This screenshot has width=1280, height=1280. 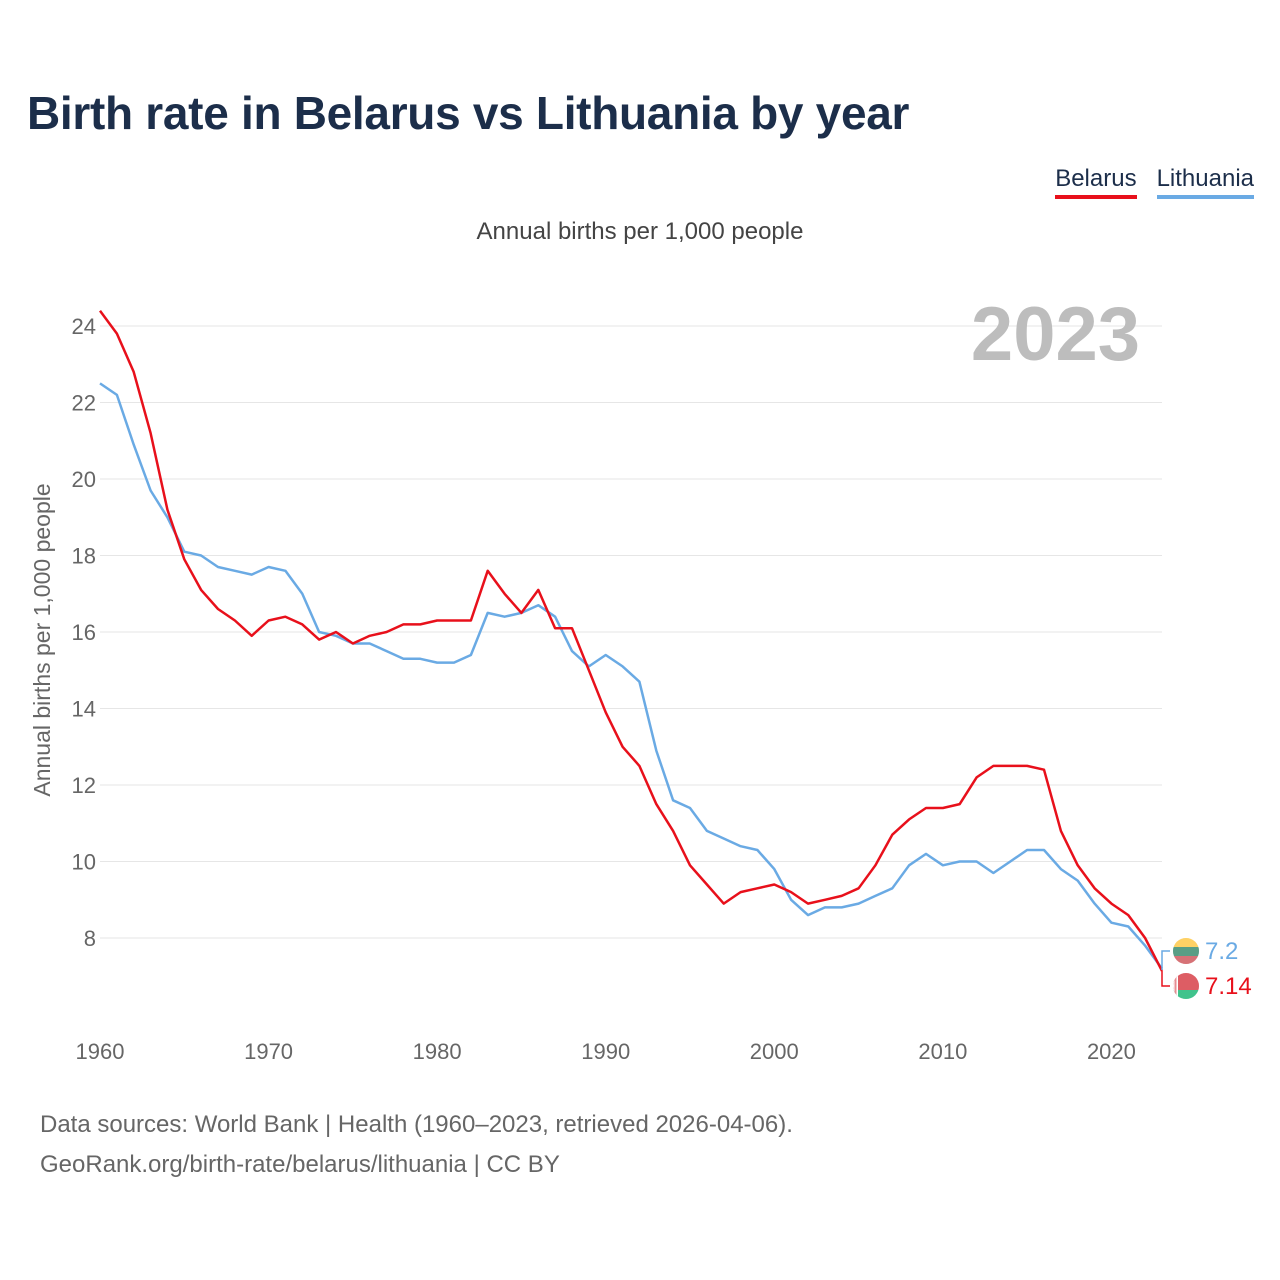 What do you see at coordinates (942, 1051) in the screenshot?
I see `x-tick-label: 2010` at bounding box center [942, 1051].